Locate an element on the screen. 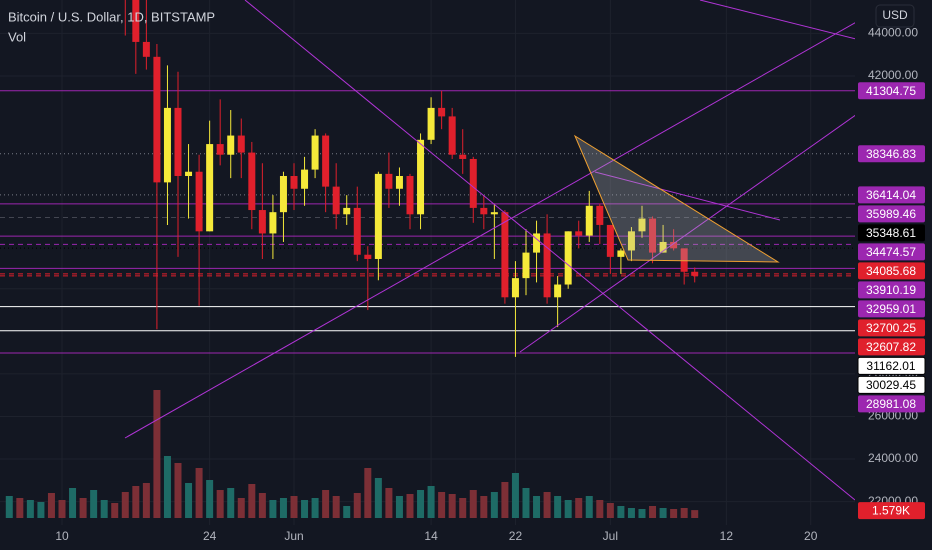 This screenshot has height=550, width=932. x-tick-label: 12 is located at coordinates (727, 536).